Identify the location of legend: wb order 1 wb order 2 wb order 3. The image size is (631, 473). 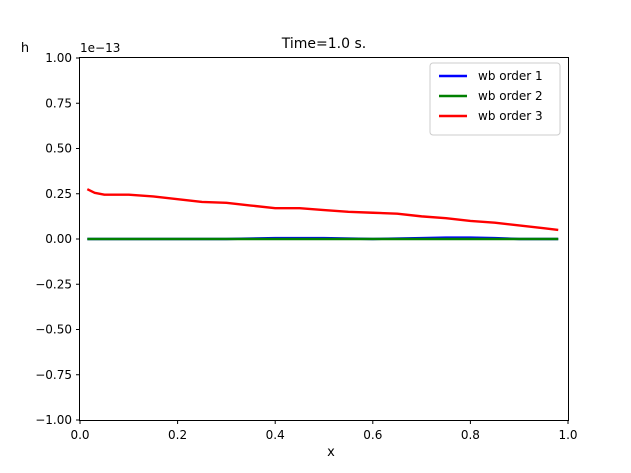
(495, 99).